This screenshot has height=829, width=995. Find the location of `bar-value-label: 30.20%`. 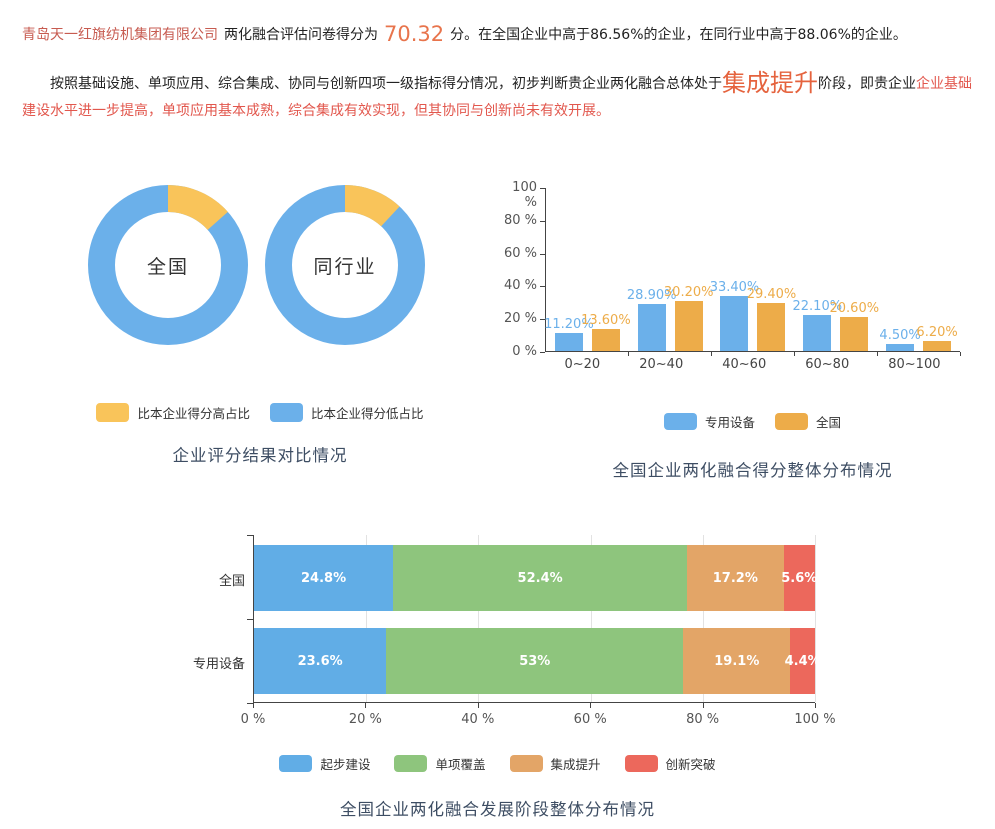

bar-value-label: 30.20% is located at coordinates (688, 293).